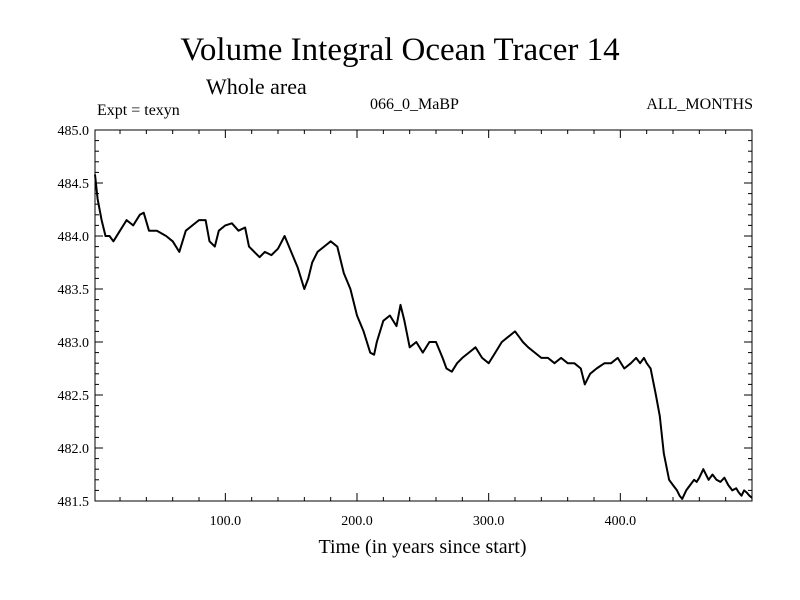 This screenshot has height=600, width=800. I want to click on x-tick-label: 100.0, so click(226, 521).